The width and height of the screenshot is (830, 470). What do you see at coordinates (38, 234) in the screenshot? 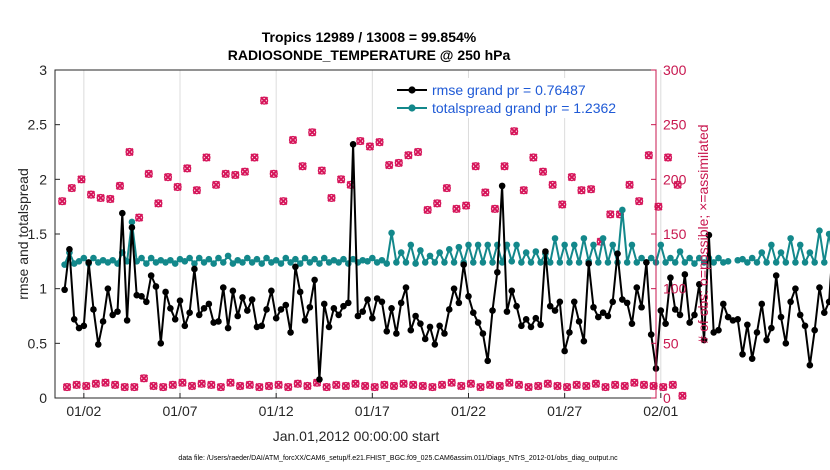
I see `y-tick-label: 1.5` at bounding box center [38, 234].